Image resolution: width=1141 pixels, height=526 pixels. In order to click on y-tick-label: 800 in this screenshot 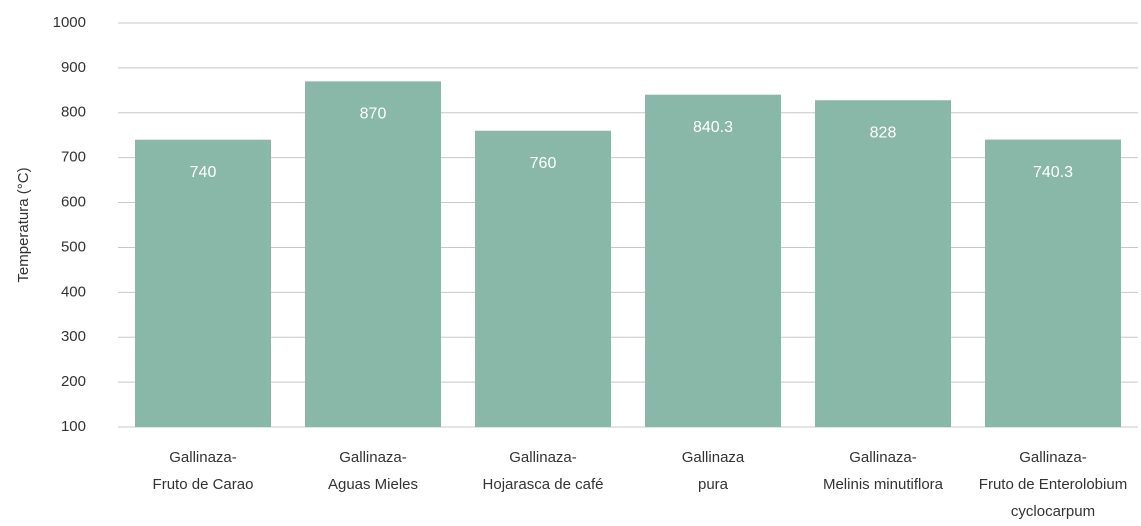, I will do `click(73, 112)`.